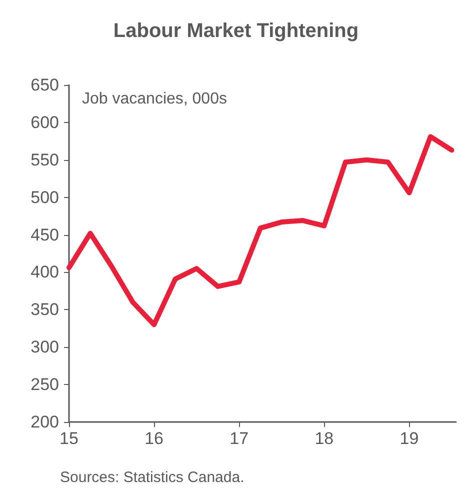 The width and height of the screenshot is (472, 503). Describe the element at coordinates (44, 122) in the screenshot. I see `y-tick-label: 600` at that location.